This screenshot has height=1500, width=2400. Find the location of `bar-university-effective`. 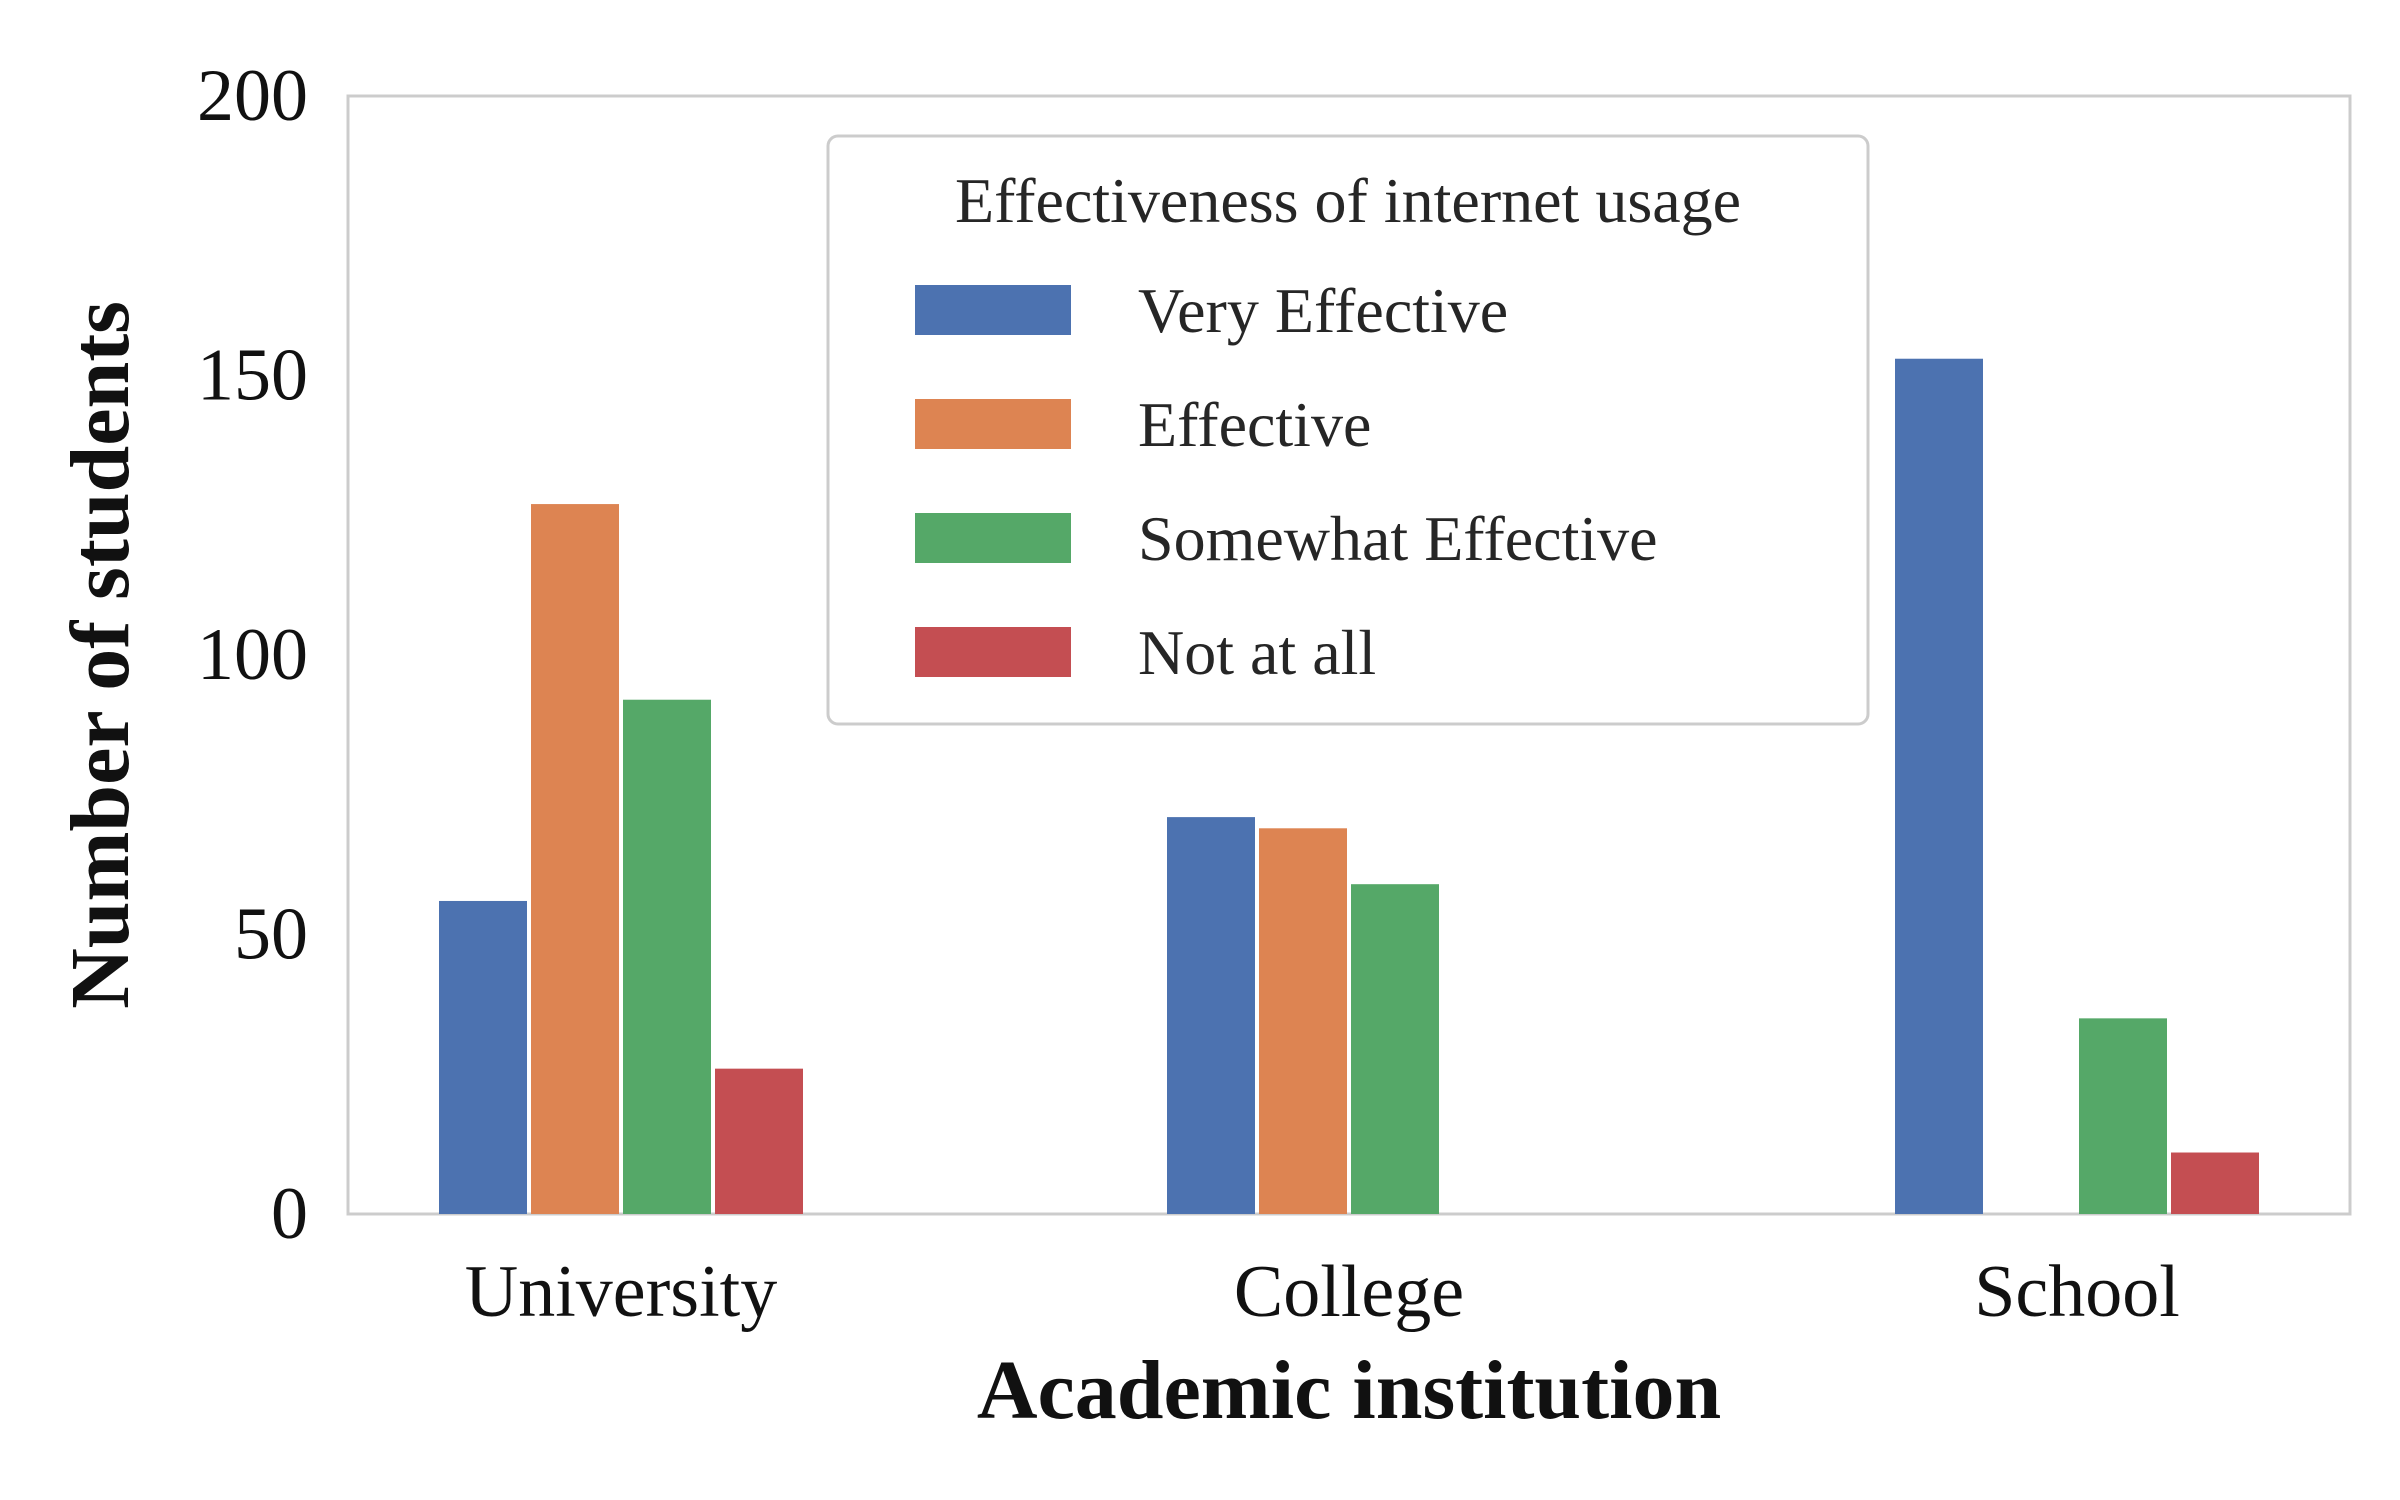

bar-university-effective is located at coordinates (575, 859).